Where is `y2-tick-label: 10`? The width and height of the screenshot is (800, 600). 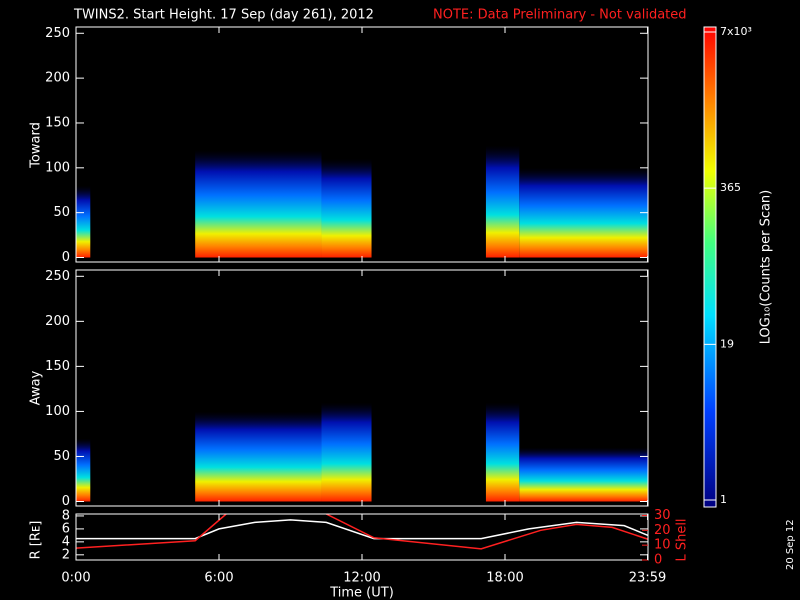 y2-tick-label: 10 is located at coordinates (662, 545).